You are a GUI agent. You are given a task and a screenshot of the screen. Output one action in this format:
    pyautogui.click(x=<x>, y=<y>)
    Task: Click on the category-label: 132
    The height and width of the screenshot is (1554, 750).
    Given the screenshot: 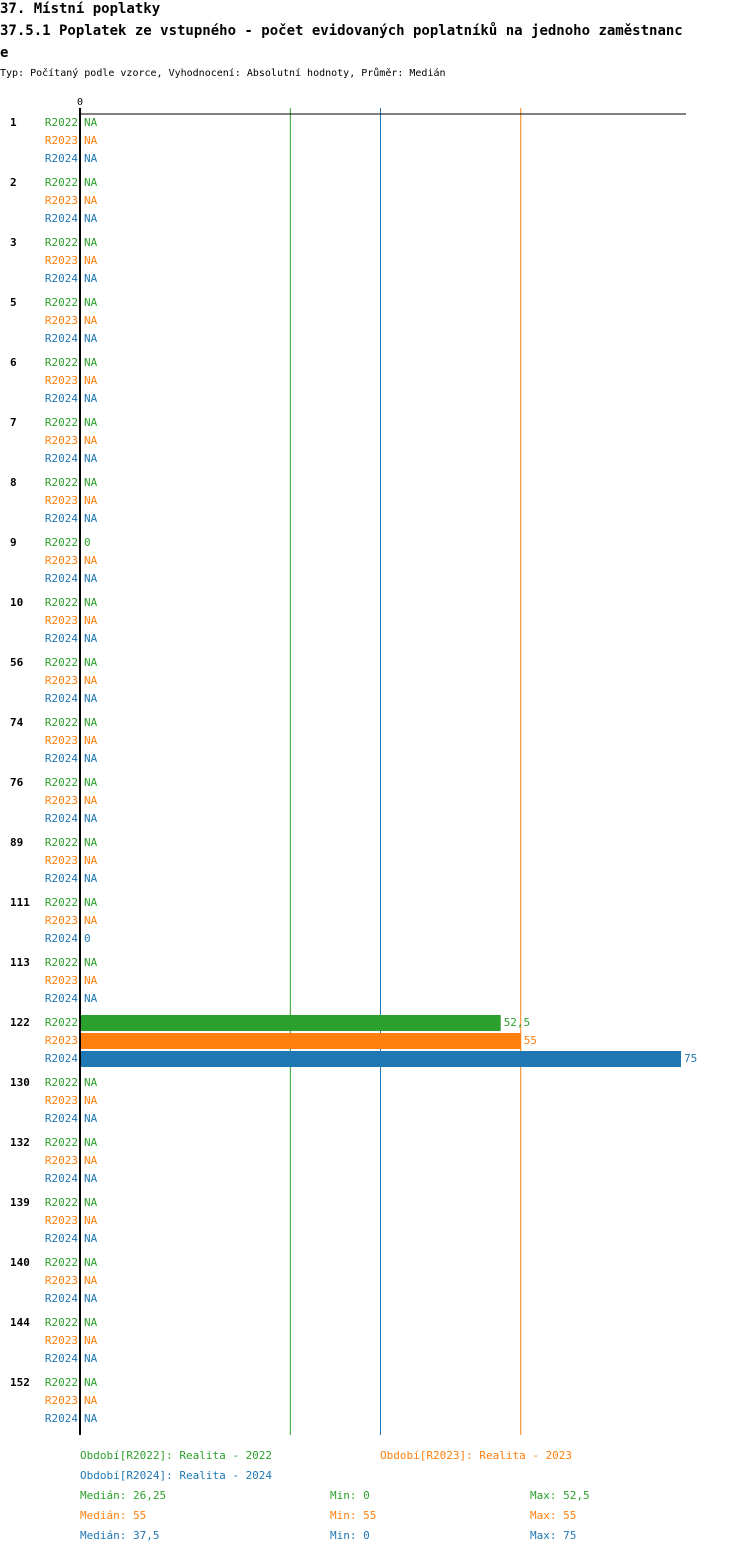 What is the action you would take?
    pyautogui.click(x=20, y=1142)
    